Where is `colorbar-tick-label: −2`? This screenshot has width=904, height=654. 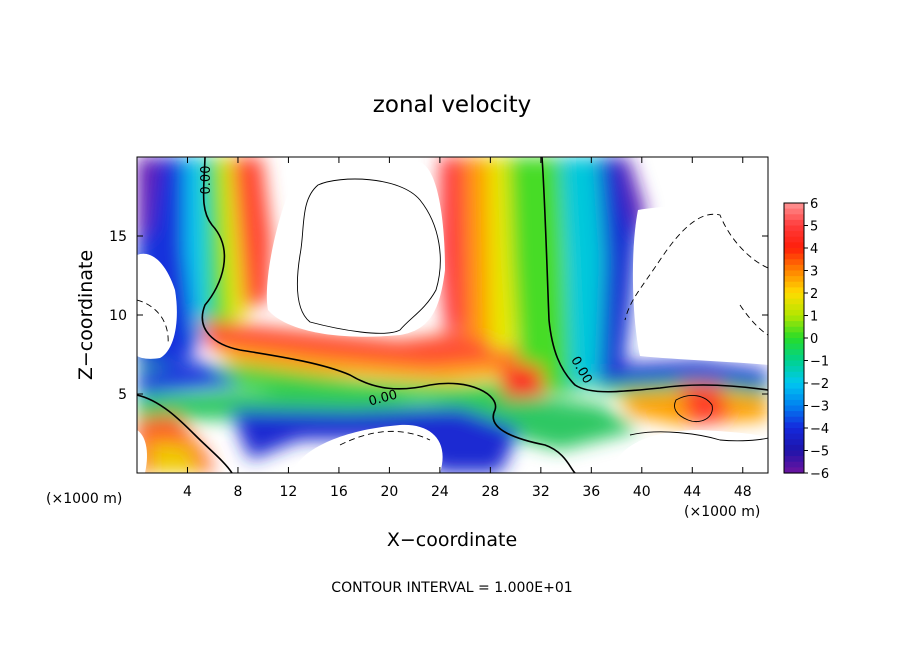 colorbar-tick-label: −2 is located at coordinates (819, 384).